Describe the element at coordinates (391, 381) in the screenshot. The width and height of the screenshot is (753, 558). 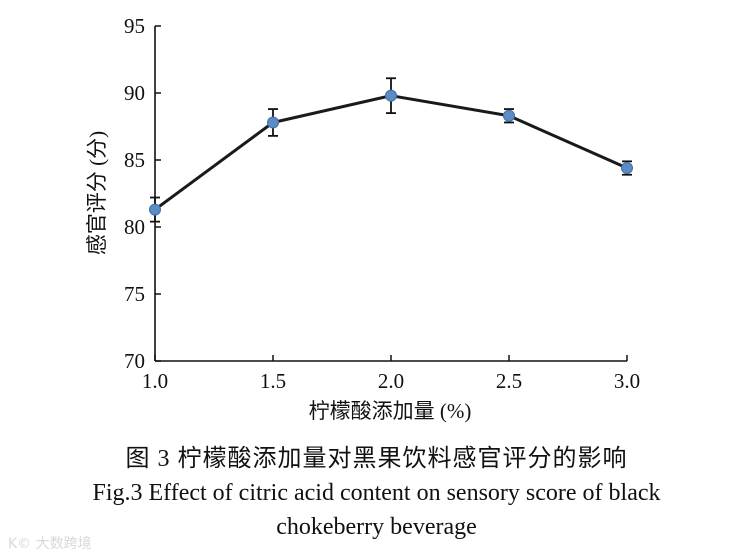
I see `x-tick-label: 2.0` at that location.